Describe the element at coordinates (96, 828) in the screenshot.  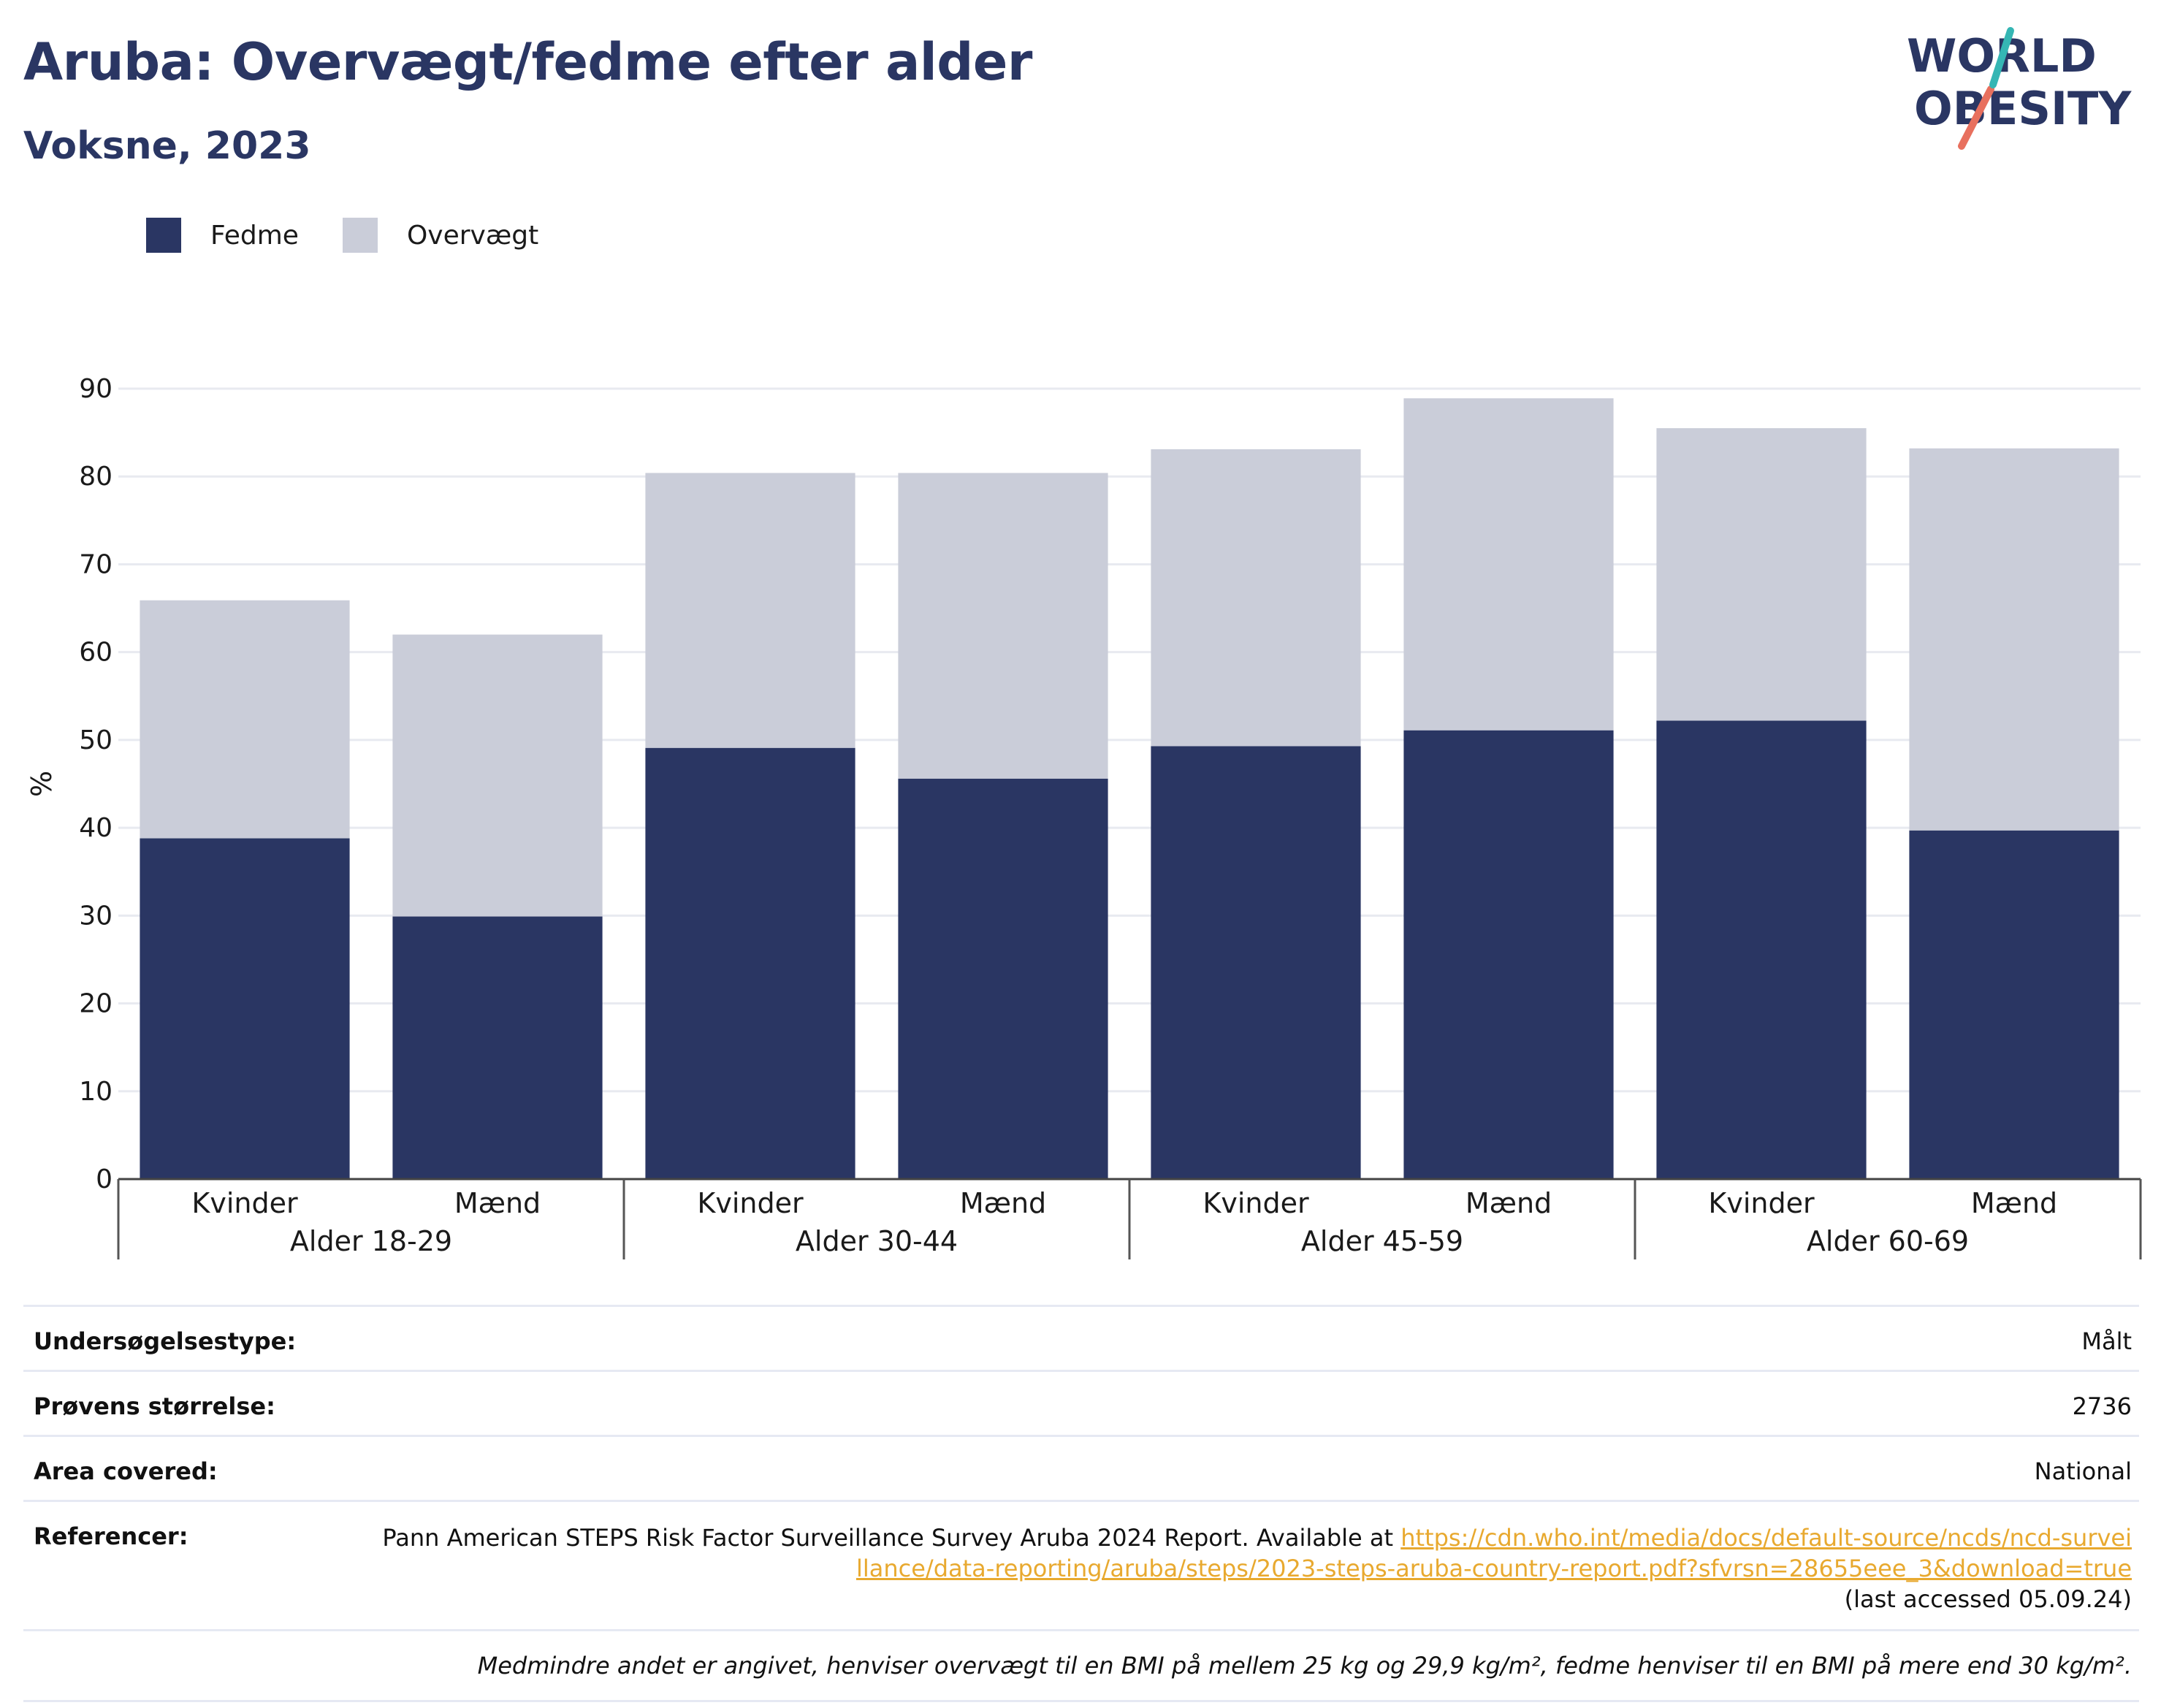
I see `y-tick-label: 40` at that location.